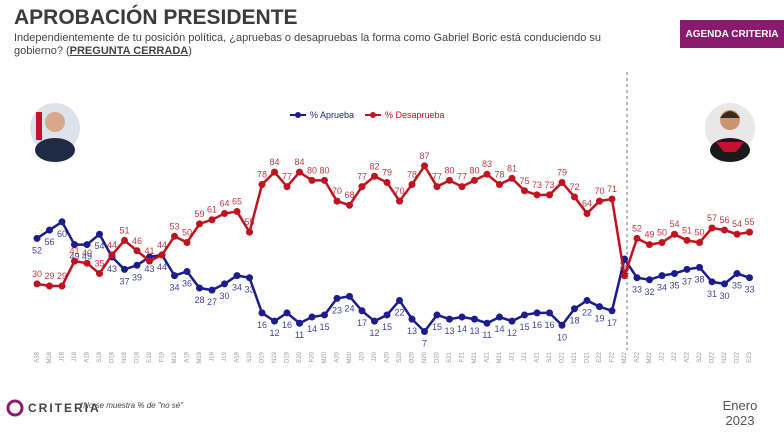  I want to click on x-tick-label: J21, so click(525, 356).